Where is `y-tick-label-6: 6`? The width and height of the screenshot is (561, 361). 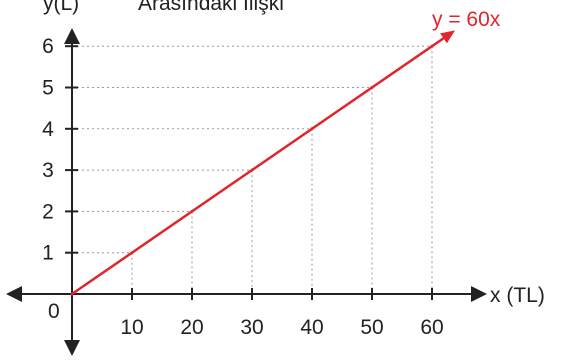
y-tick-label-6: 6 is located at coordinates (48, 46).